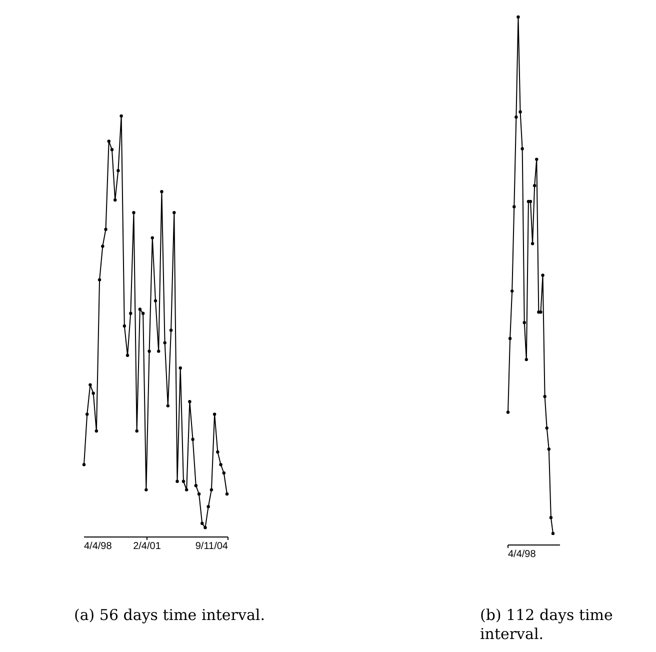 This screenshot has width=656, height=652. What do you see at coordinates (211, 546) in the screenshot?
I see `text: 9/11/04` at bounding box center [211, 546].